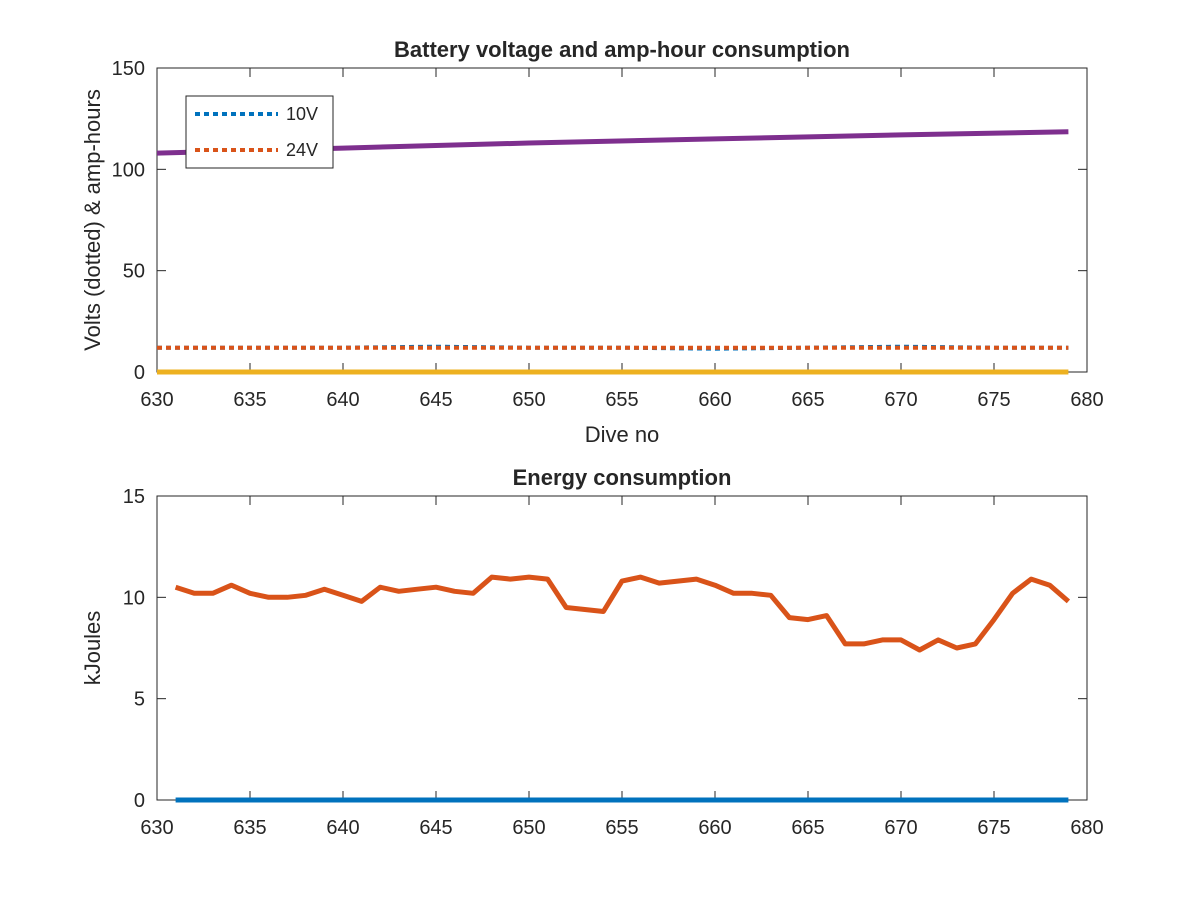  I want to click on legend-box, so click(259, 132).